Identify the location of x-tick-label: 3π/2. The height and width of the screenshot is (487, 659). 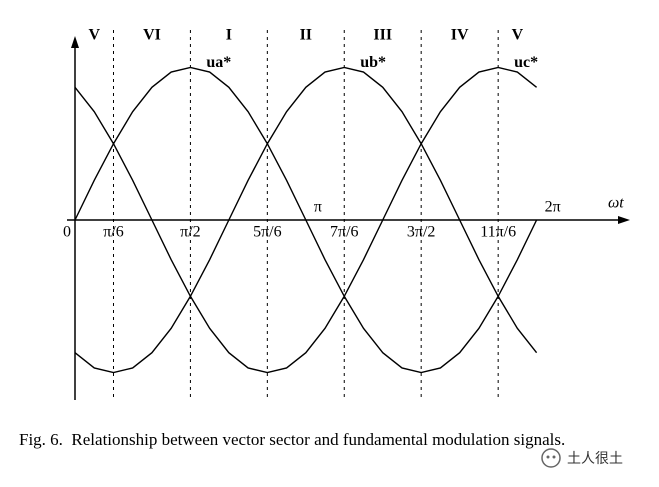
(421, 232).